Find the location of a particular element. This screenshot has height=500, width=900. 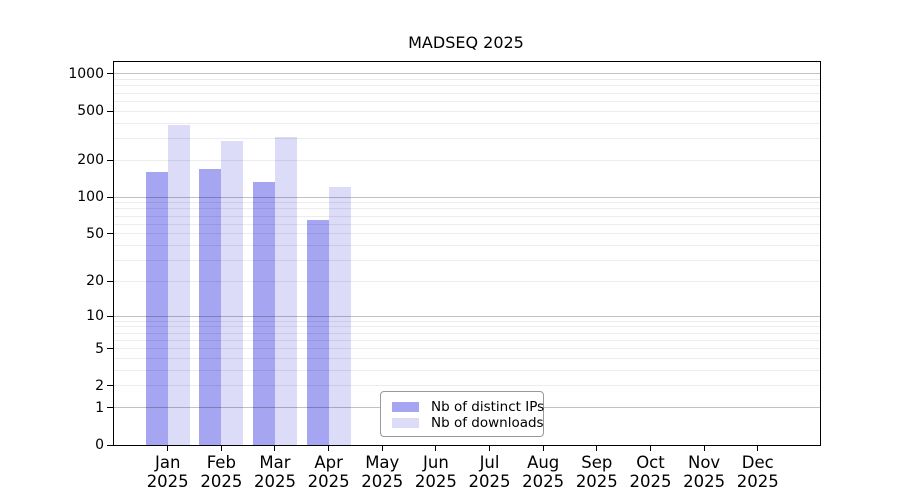

bar-mar-downloads is located at coordinates (285, 290).